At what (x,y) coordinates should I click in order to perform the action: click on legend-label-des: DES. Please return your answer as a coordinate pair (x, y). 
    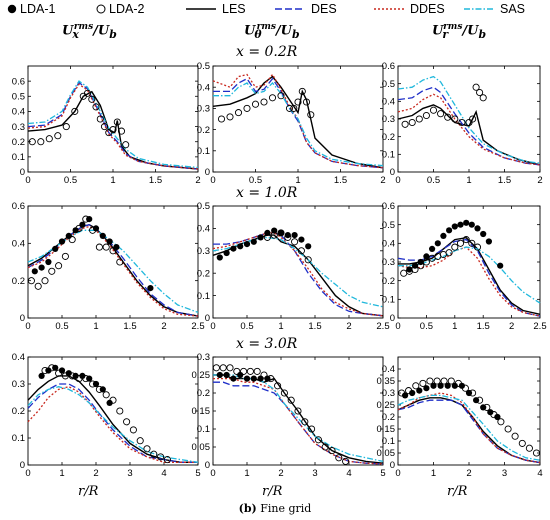
    Looking at the image, I should click on (324, 9).